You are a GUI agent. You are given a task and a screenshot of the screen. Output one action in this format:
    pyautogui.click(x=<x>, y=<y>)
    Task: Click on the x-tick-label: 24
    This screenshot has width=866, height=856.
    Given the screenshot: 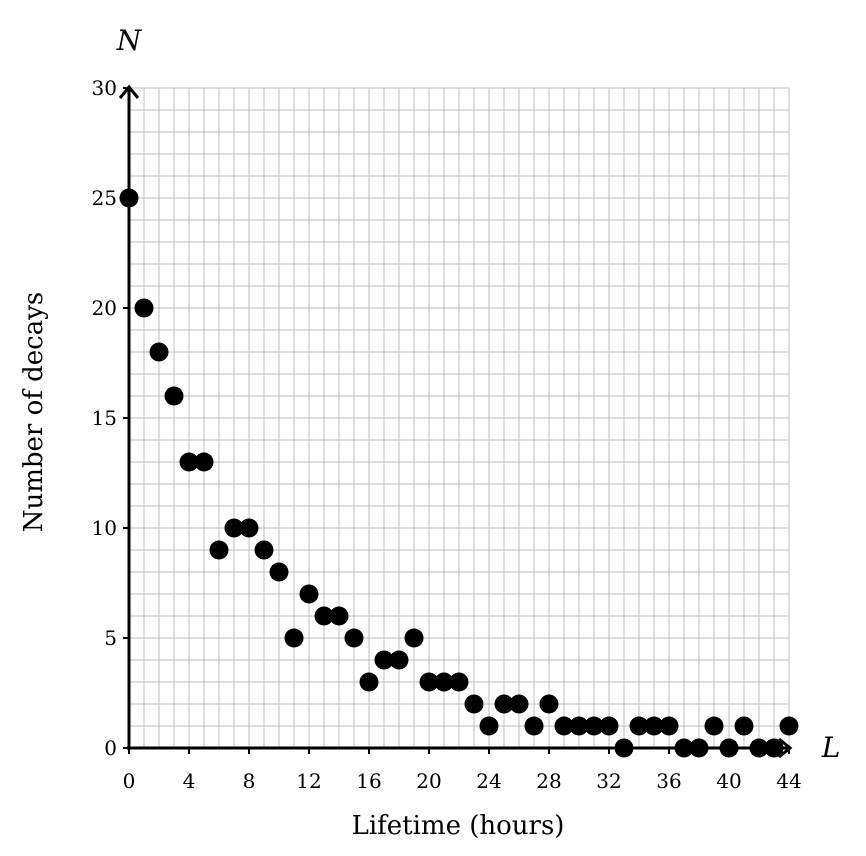 What is the action you would take?
    pyautogui.click(x=488, y=781)
    